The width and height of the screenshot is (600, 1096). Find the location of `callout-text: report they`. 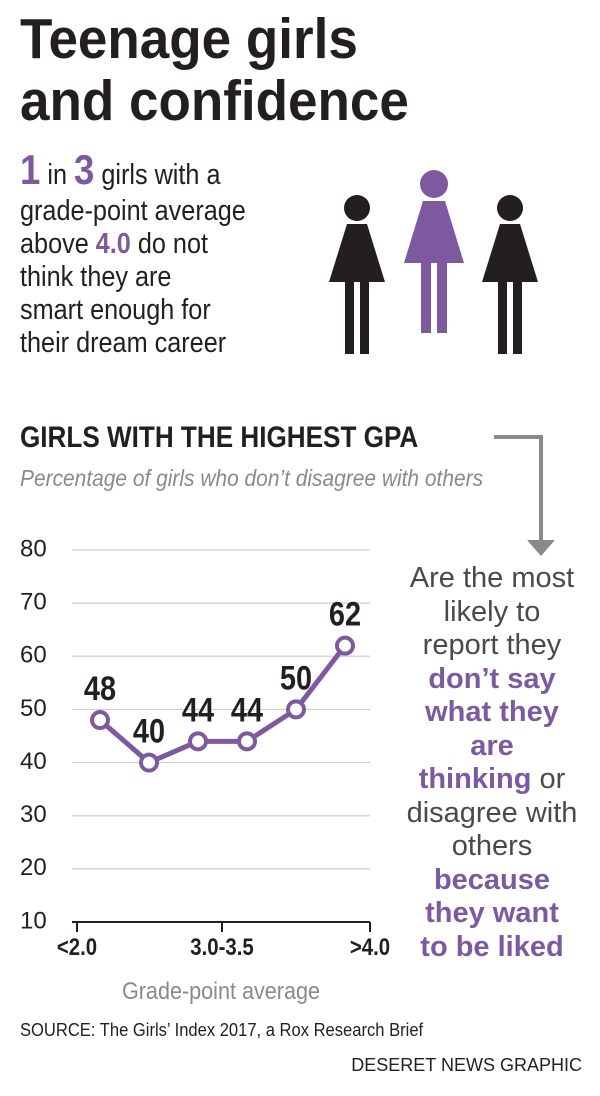

callout-text: report they is located at coordinates (492, 645).